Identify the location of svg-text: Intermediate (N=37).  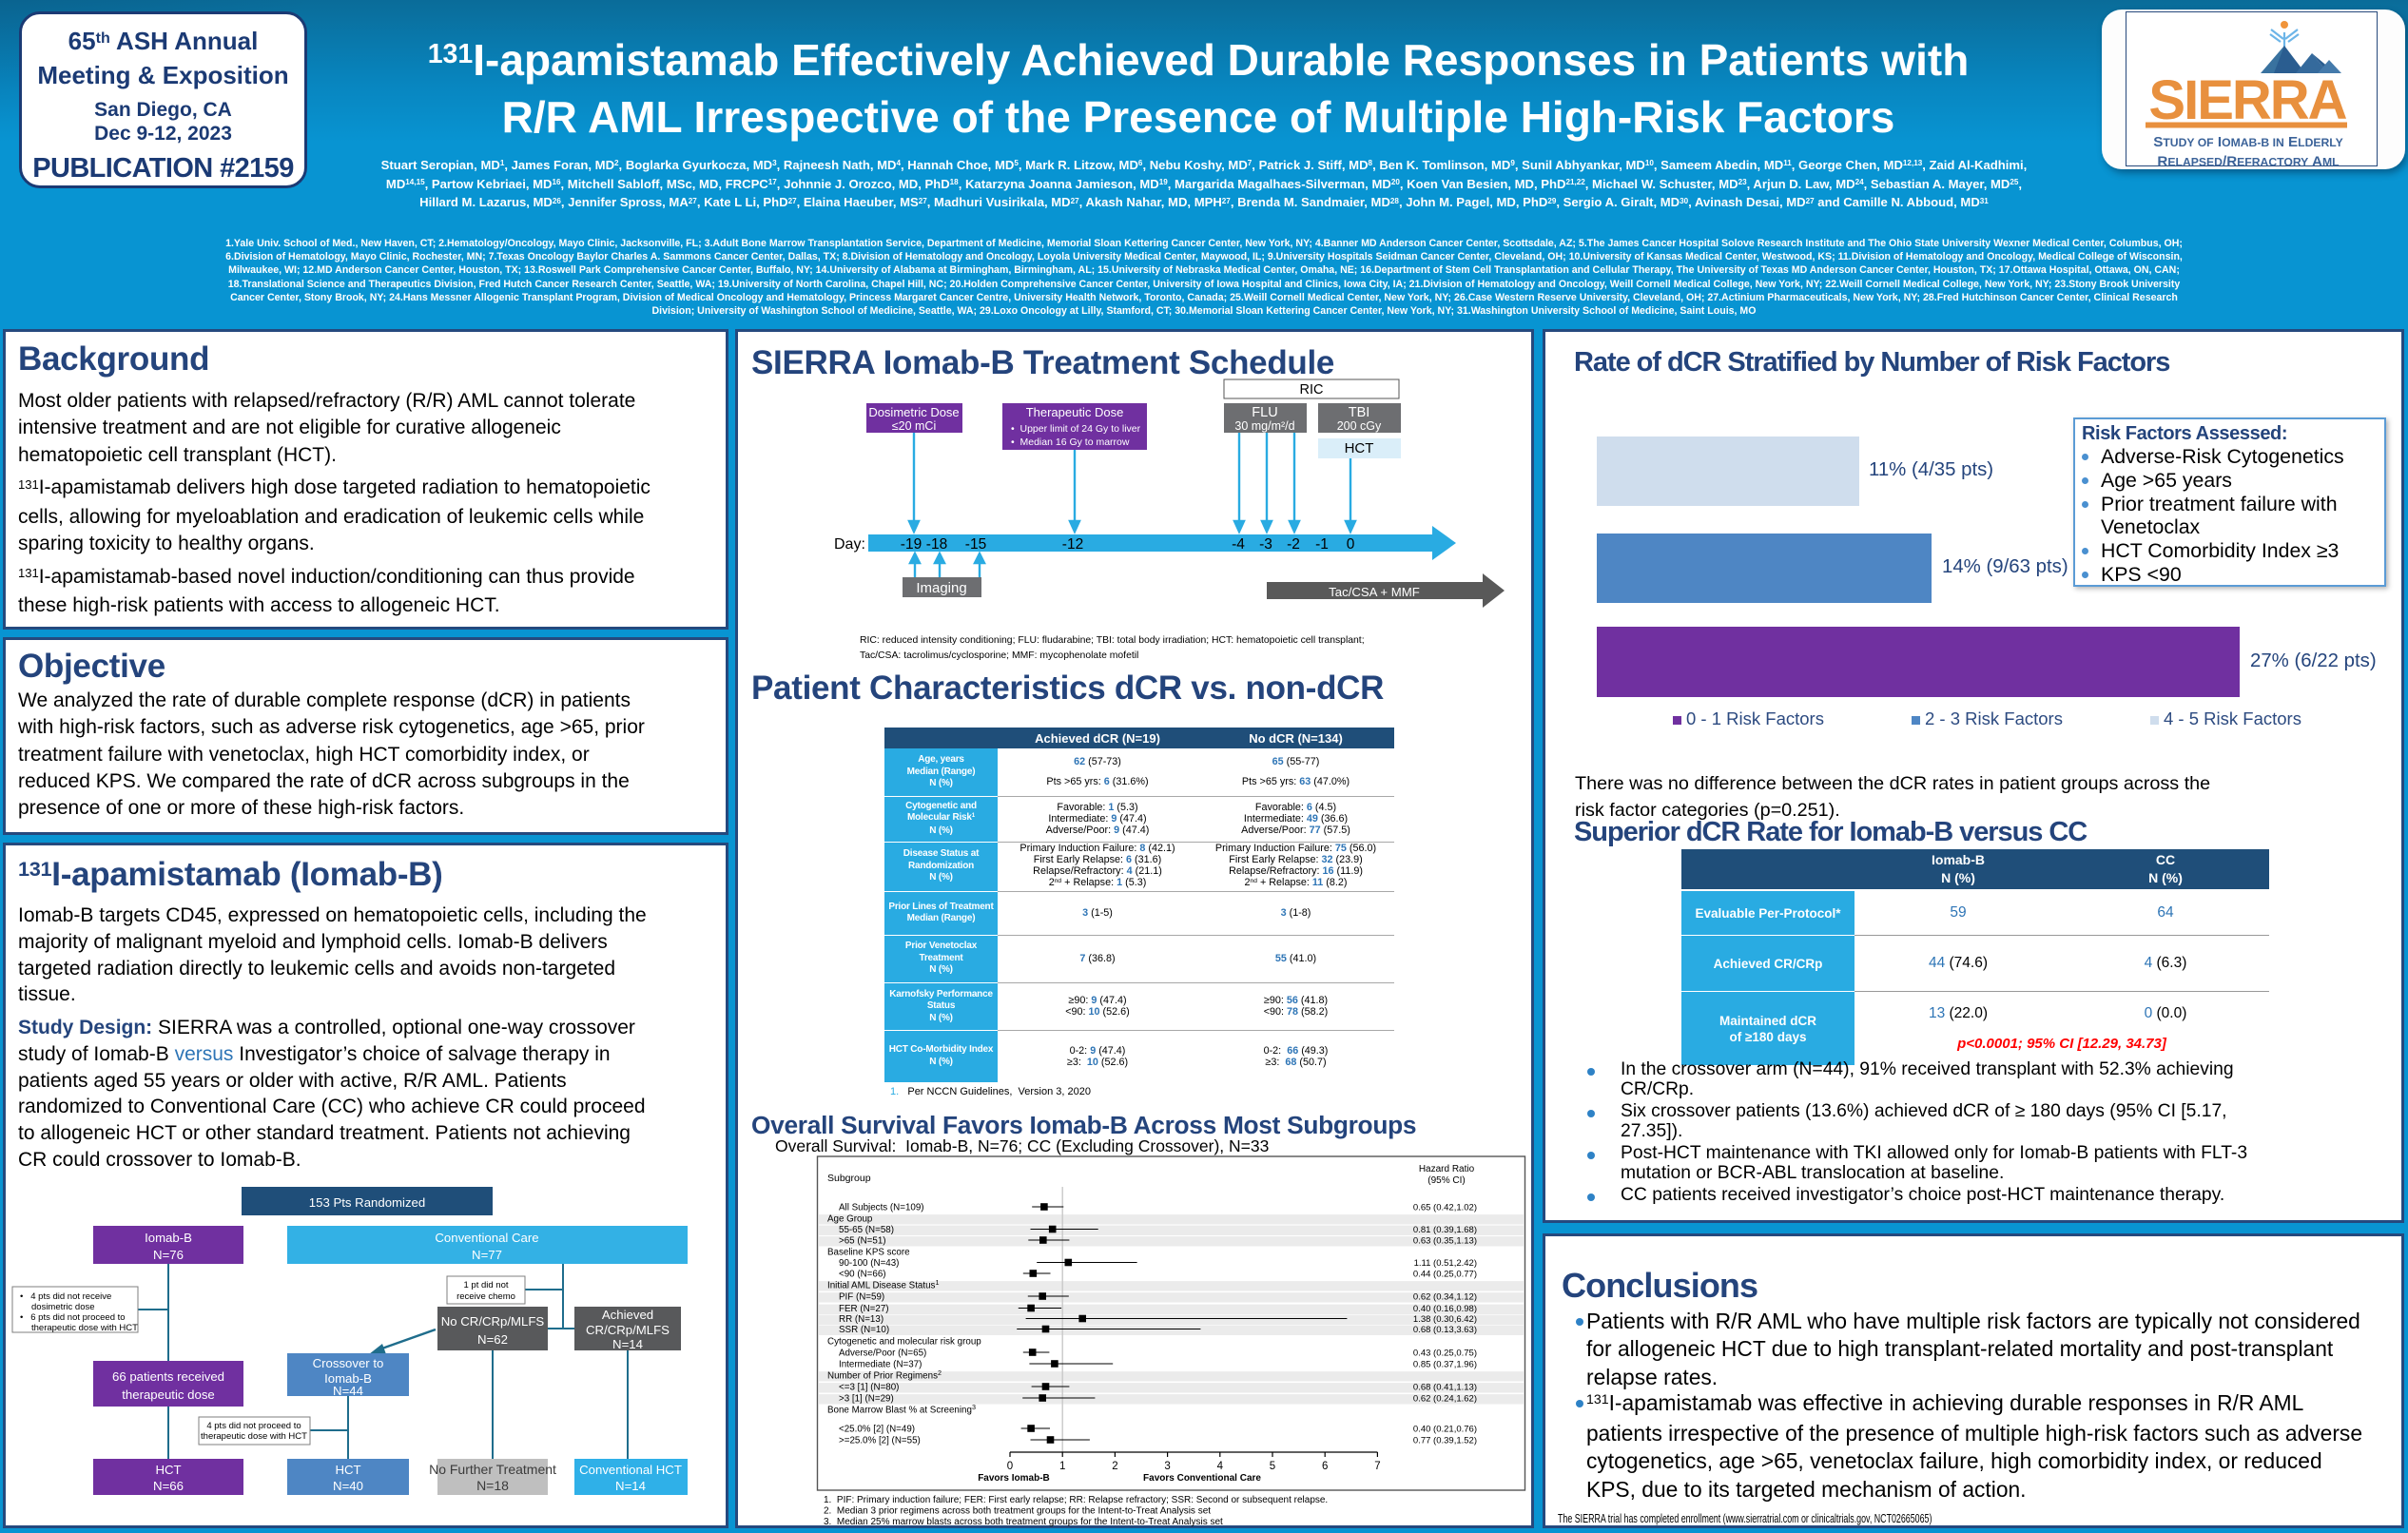
(881, 1365).